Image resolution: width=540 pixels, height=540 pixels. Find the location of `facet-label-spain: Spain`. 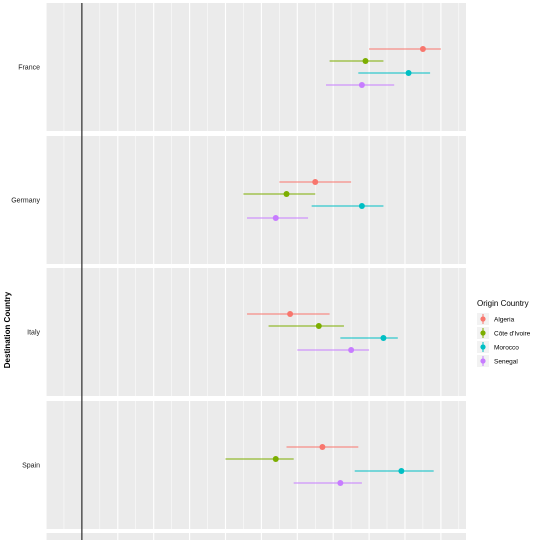

facet-label-spain: Spain is located at coordinates (31, 466).